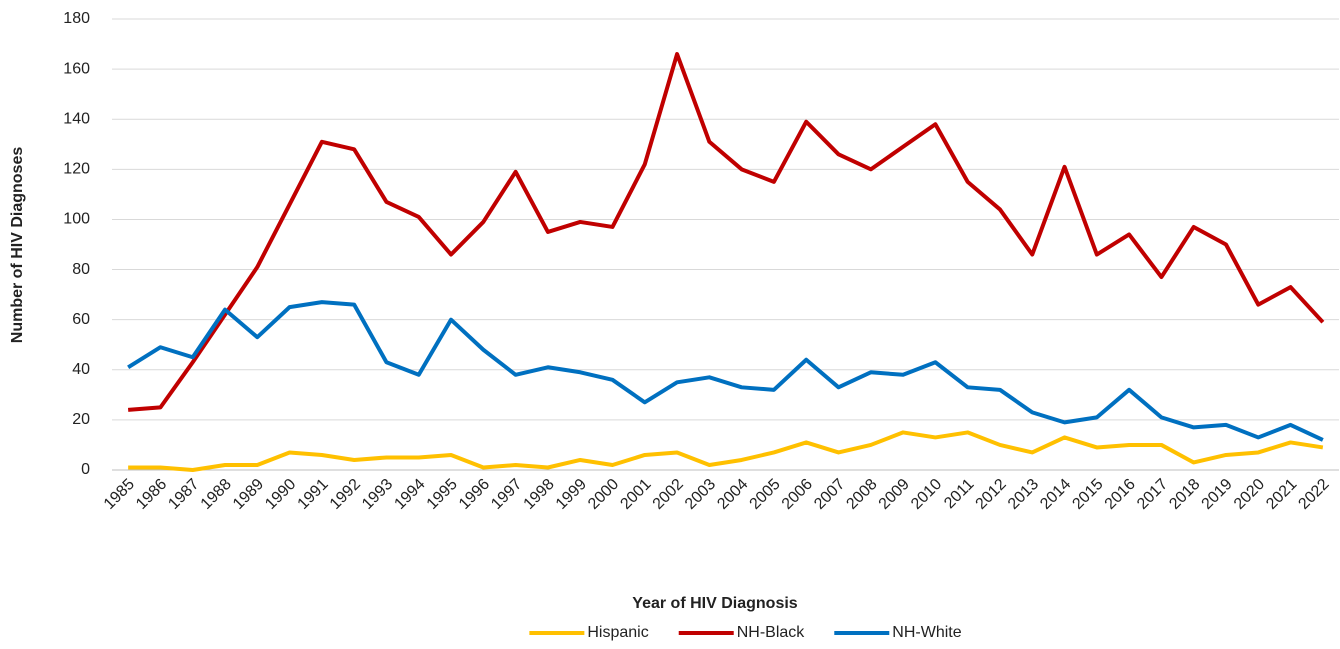  Describe the element at coordinates (603, 494) in the screenshot. I see `x-tick-label: 2000` at that location.